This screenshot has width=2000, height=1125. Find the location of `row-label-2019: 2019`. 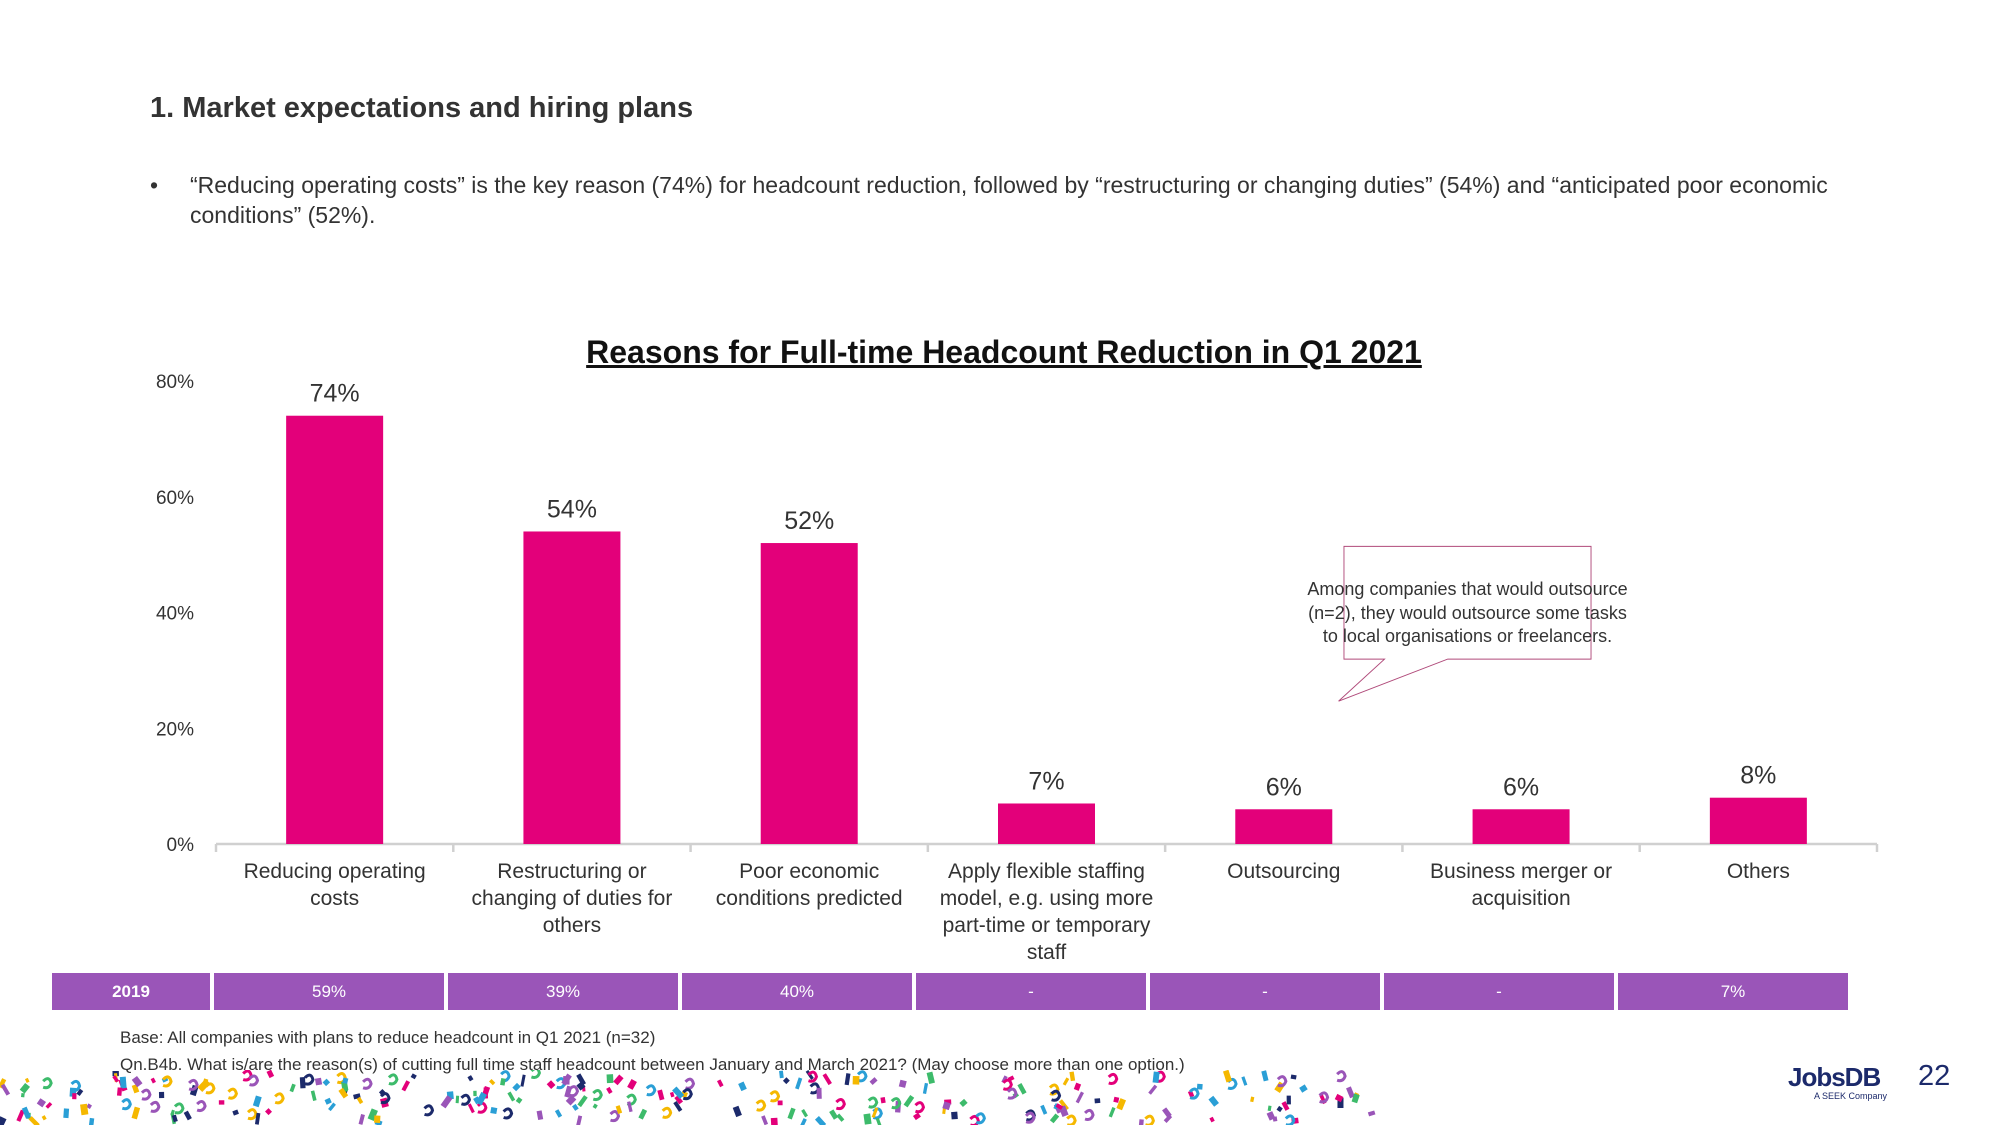

row-label-2019: 2019 is located at coordinates (131, 991).